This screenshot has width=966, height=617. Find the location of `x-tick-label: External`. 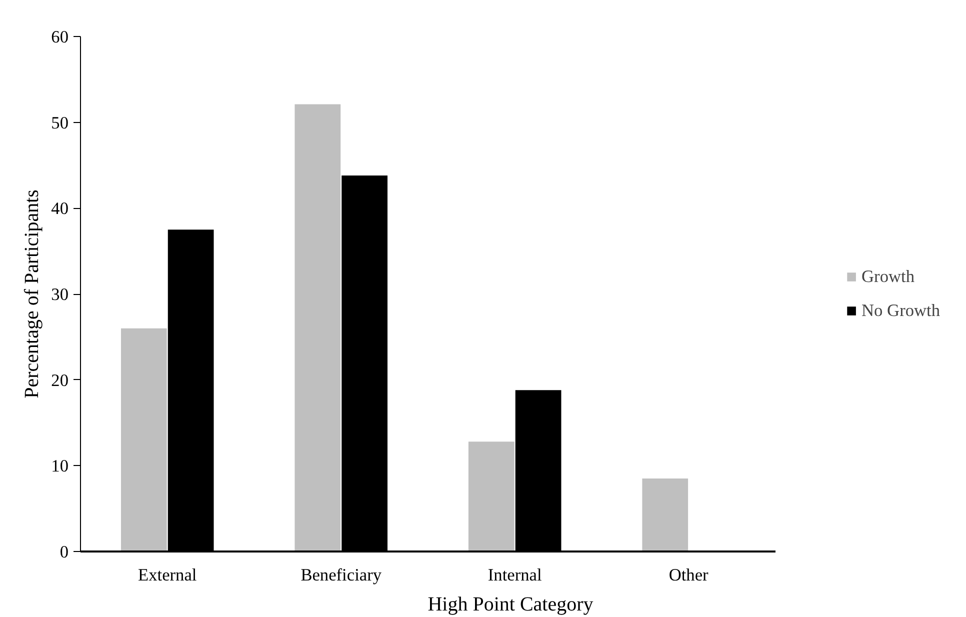

x-tick-label: External is located at coordinates (167, 575).